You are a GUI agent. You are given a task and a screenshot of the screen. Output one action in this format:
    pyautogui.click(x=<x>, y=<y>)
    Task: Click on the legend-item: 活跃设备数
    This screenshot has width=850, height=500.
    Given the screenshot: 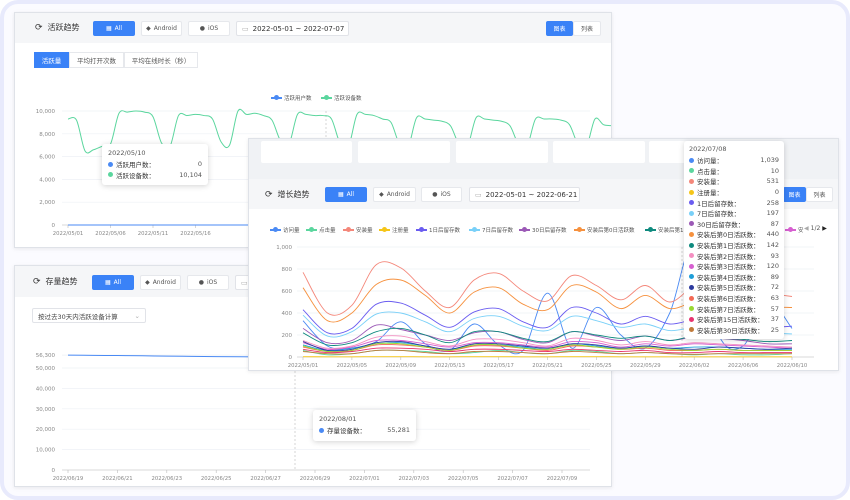 What is the action you would take?
    pyautogui.click(x=341, y=98)
    